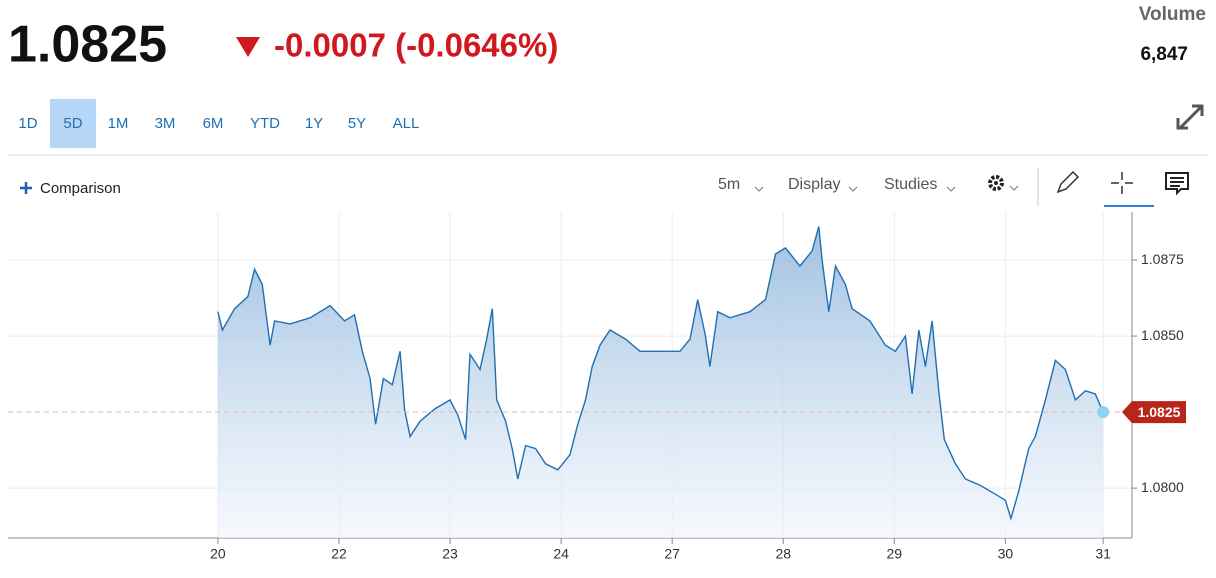 Image resolution: width=1216 pixels, height=578 pixels. Describe the element at coordinates (87, 45) in the screenshot. I see `price: 1.0825` at that location.